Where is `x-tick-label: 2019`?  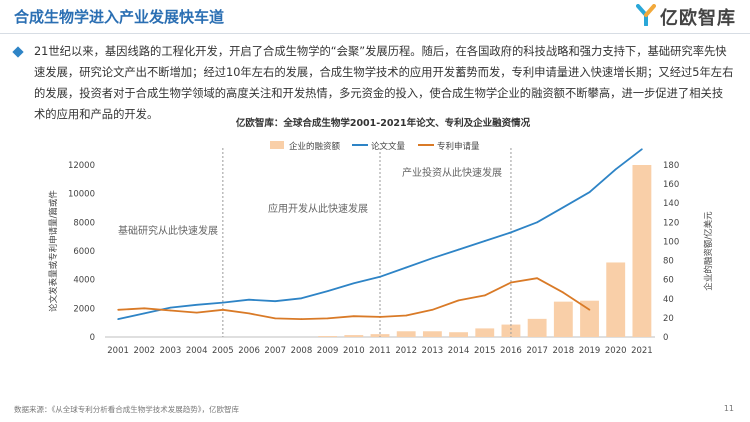
x-tick-label: 2019 is located at coordinates (590, 351).